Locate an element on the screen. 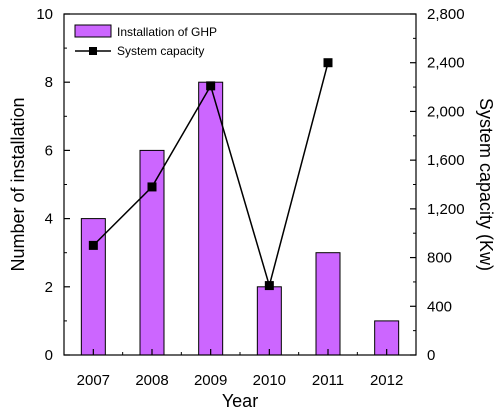 This screenshot has width=500, height=412. left-tick-label: 4 is located at coordinates (49, 219).